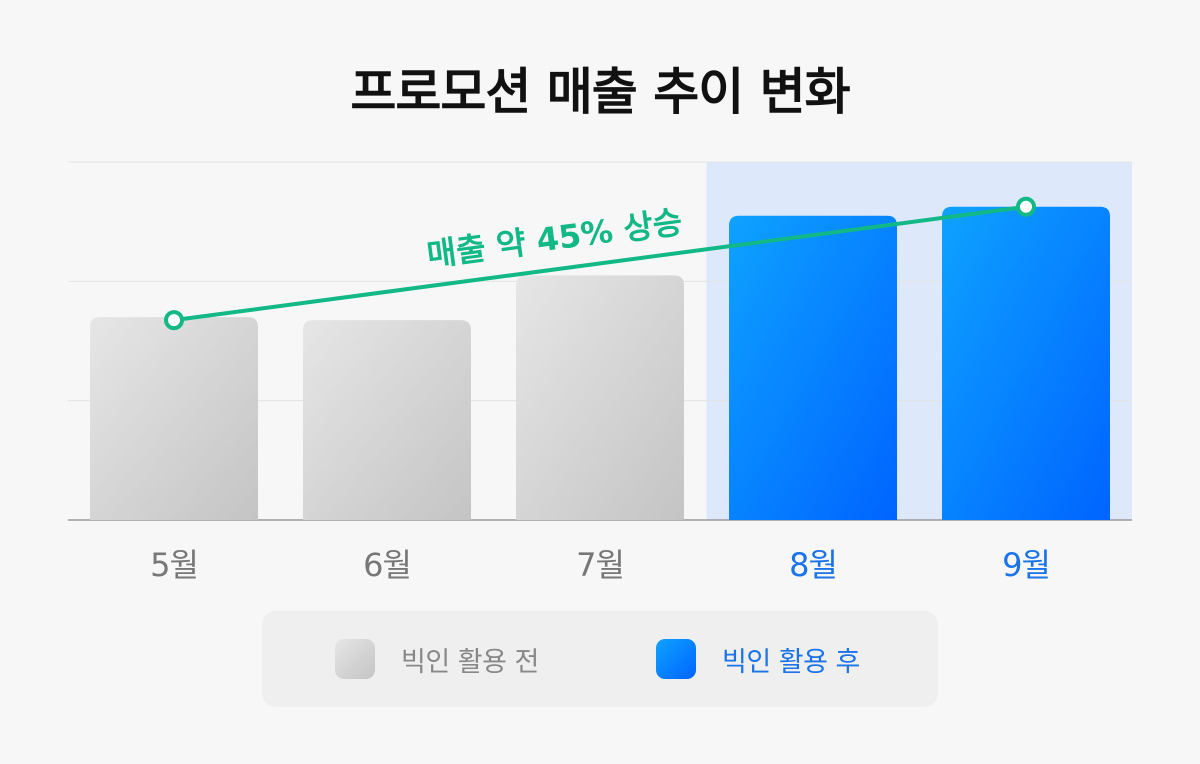 This screenshot has width=1200, height=764. Describe the element at coordinates (387, 565) in the screenshot. I see `x-tick-label: 6월` at that location.